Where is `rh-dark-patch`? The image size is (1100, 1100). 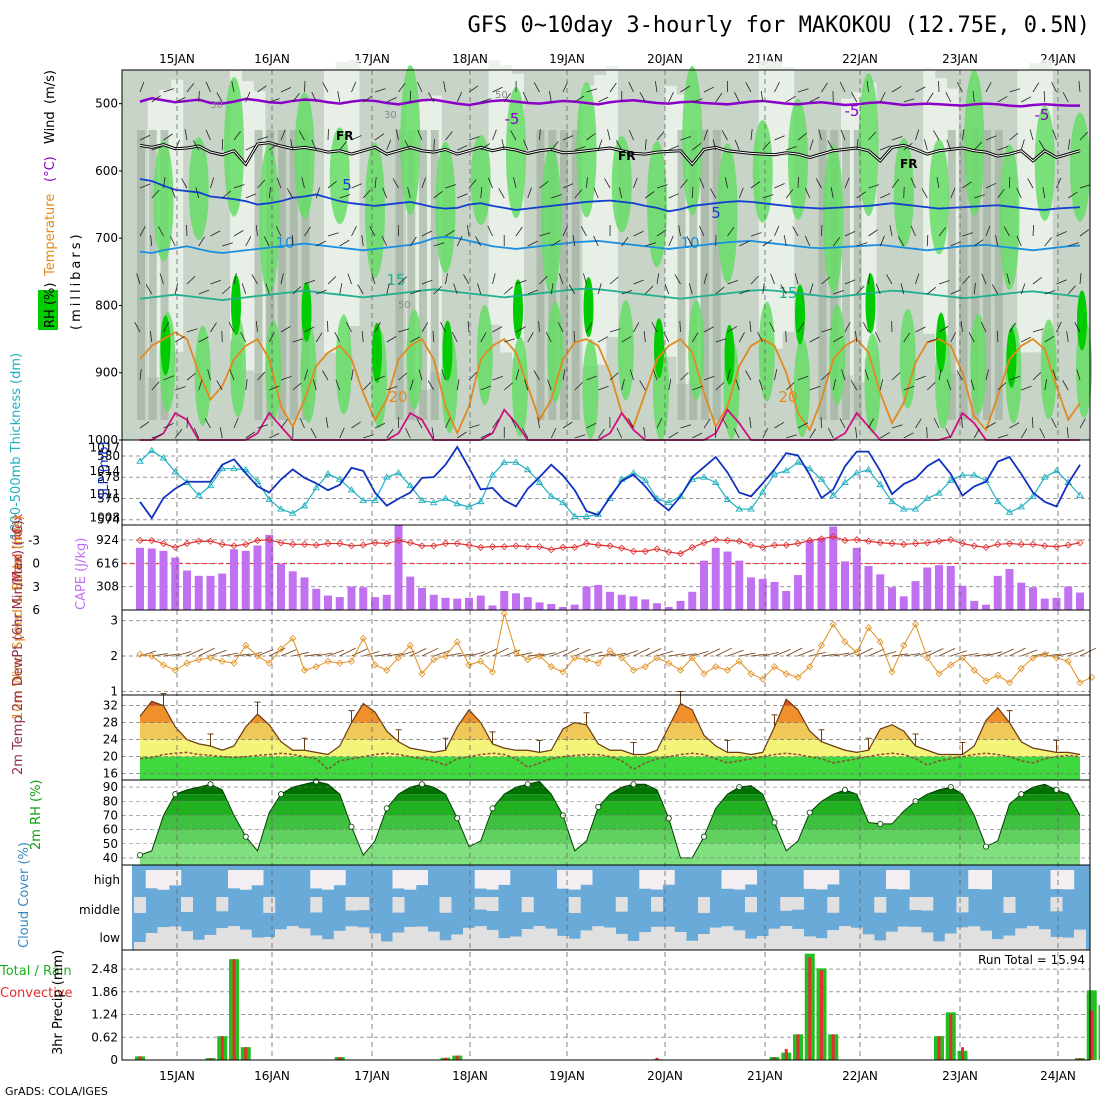 rh-dark-patch is located at coordinates (305, 275).